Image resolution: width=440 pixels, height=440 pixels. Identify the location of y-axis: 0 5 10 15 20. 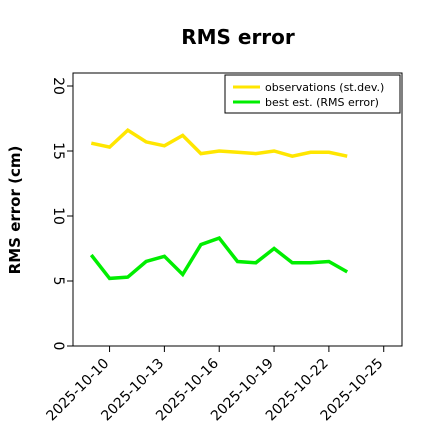
(61, 213).